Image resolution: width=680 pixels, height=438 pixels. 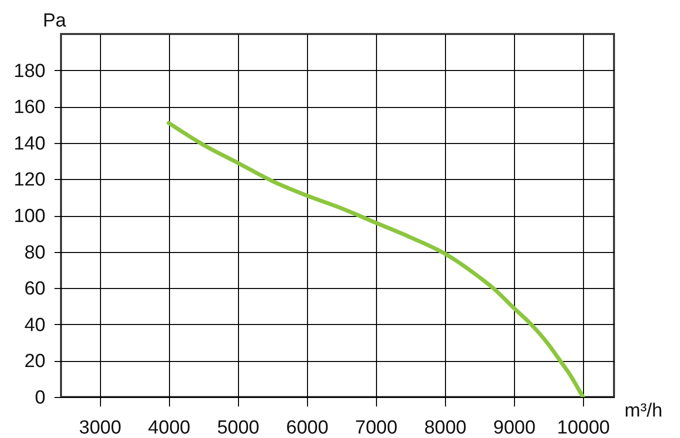 What do you see at coordinates (30, 143) in the screenshot?
I see `y-tick-label: 140` at bounding box center [30, 143].